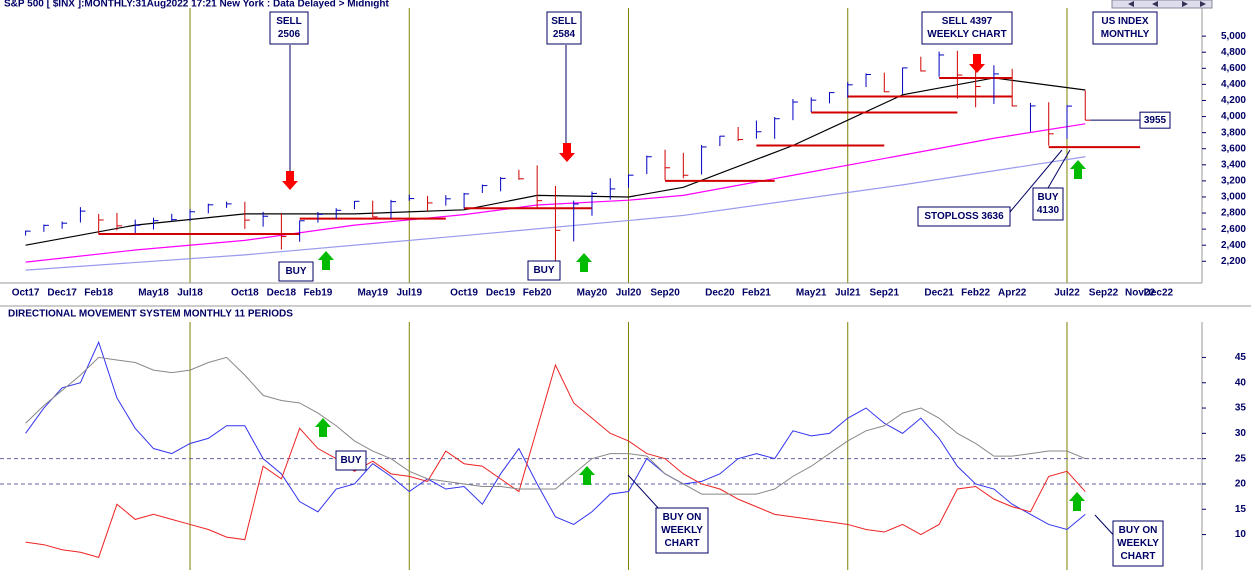  I want to click on x-tick-label: Sep21, so click(885, 293).